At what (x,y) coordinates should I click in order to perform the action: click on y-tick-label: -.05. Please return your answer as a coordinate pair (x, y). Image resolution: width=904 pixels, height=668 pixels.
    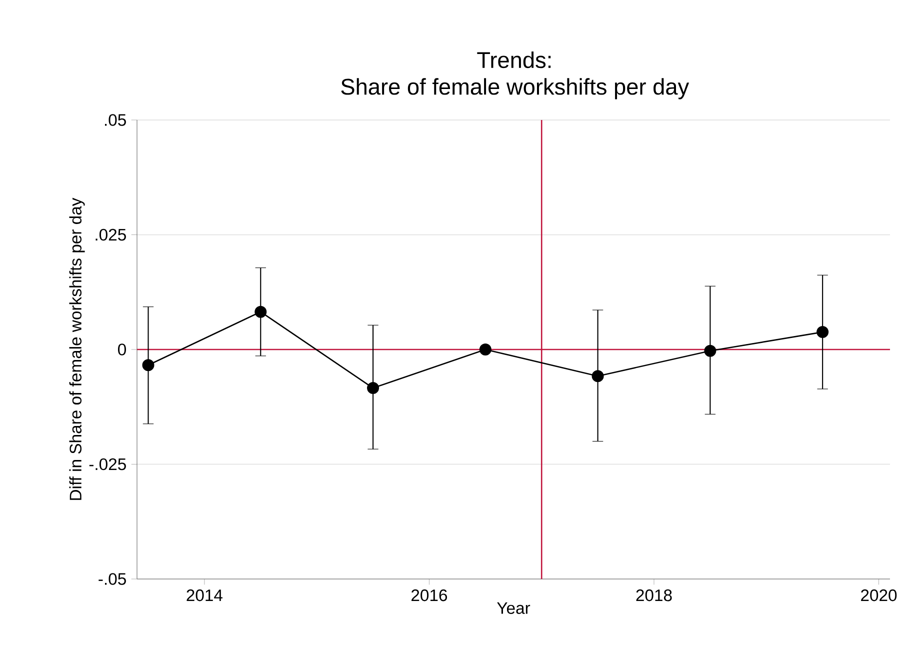
    Looking at the image, I should click on (112, 579).